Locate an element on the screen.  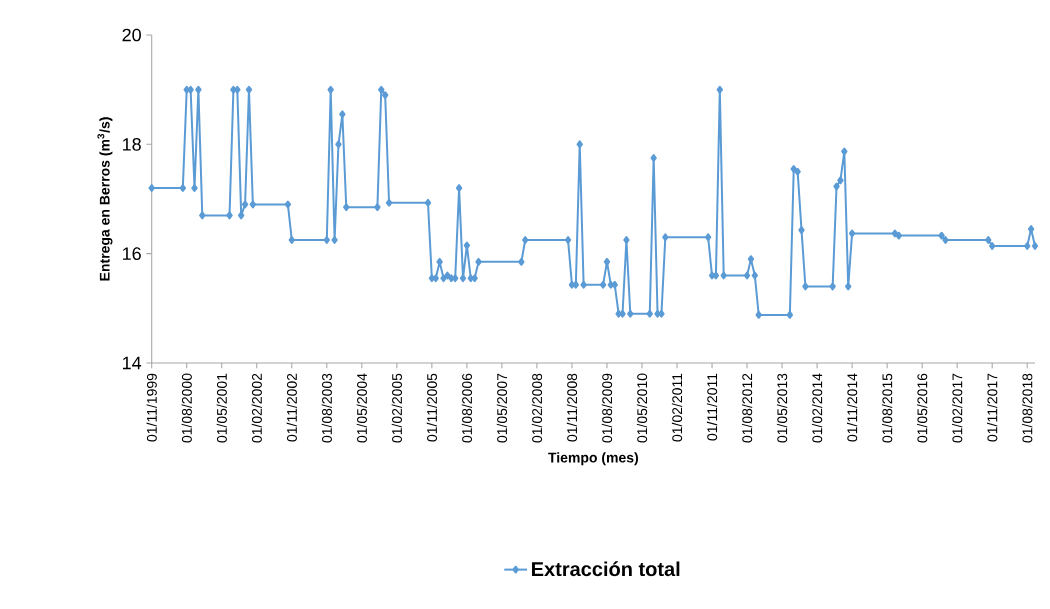
y-axis-title: Entrega en Berros (m$^{3}$/s) is located at coordinates (105, 199).